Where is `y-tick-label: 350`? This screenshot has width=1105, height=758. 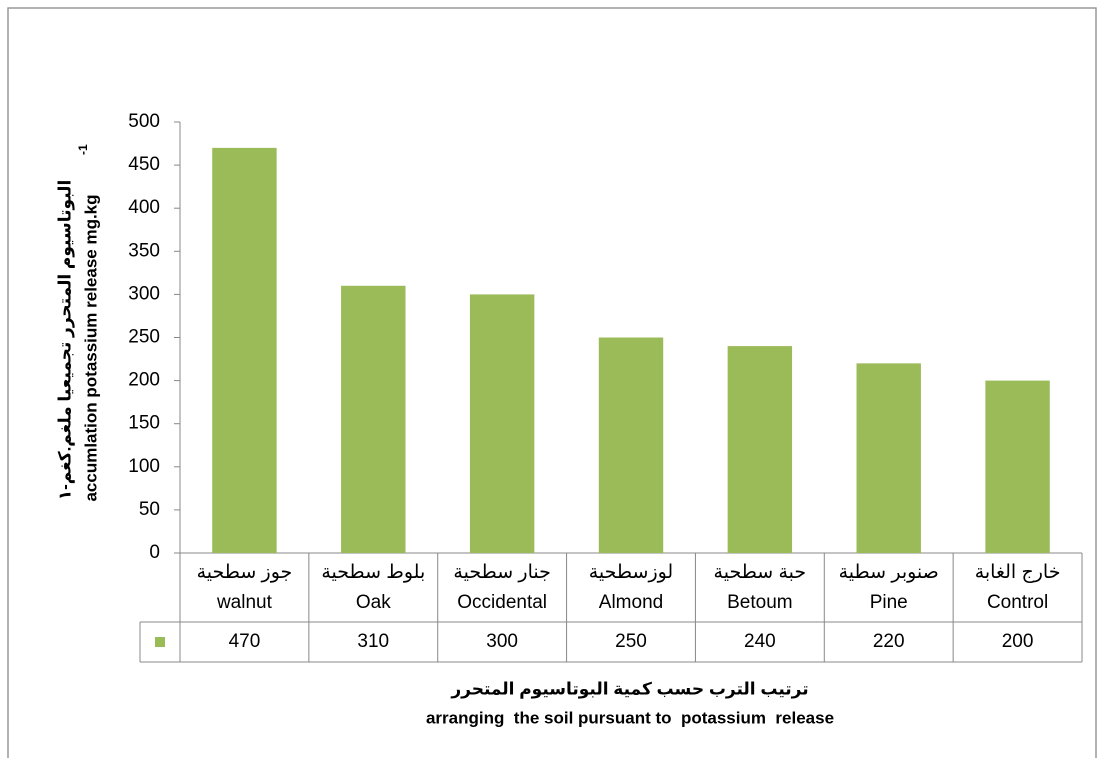 y-tick-label: 350 is located at coordinates (144, 250).